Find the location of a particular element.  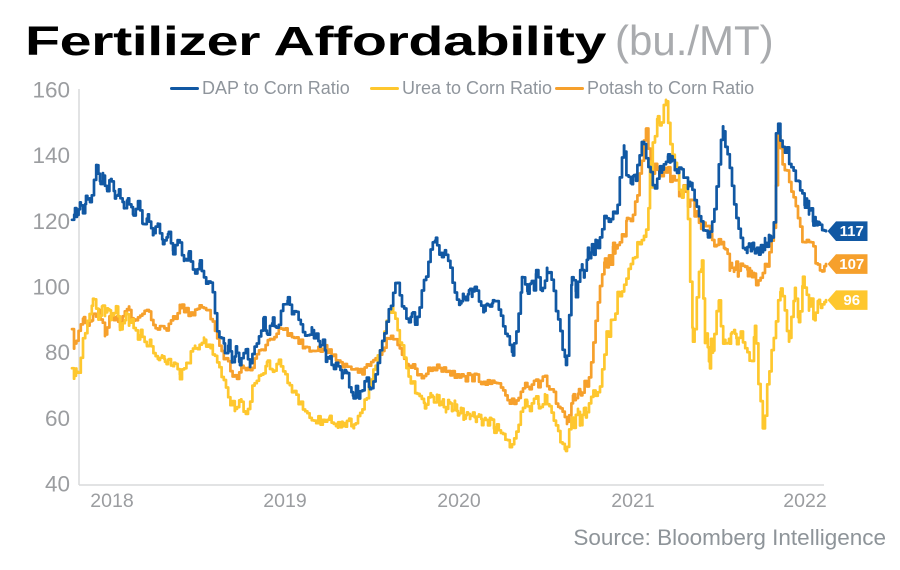

svg-text: 2022 is located at coordinates (804, 501).